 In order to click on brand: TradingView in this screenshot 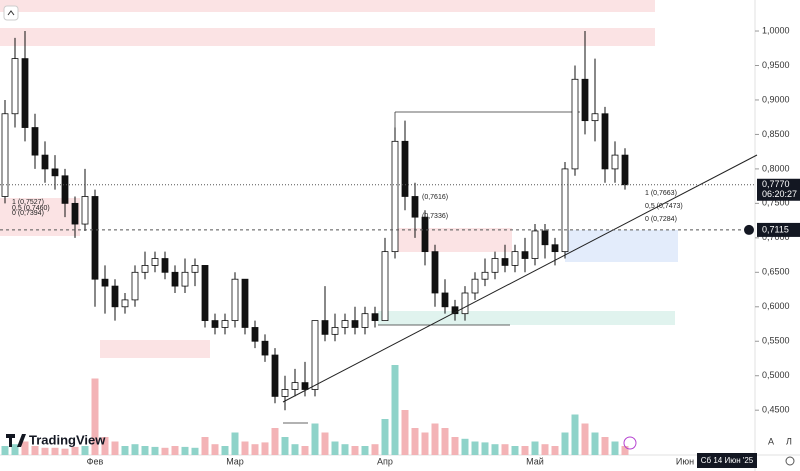, I will do `click(67, 439)`.